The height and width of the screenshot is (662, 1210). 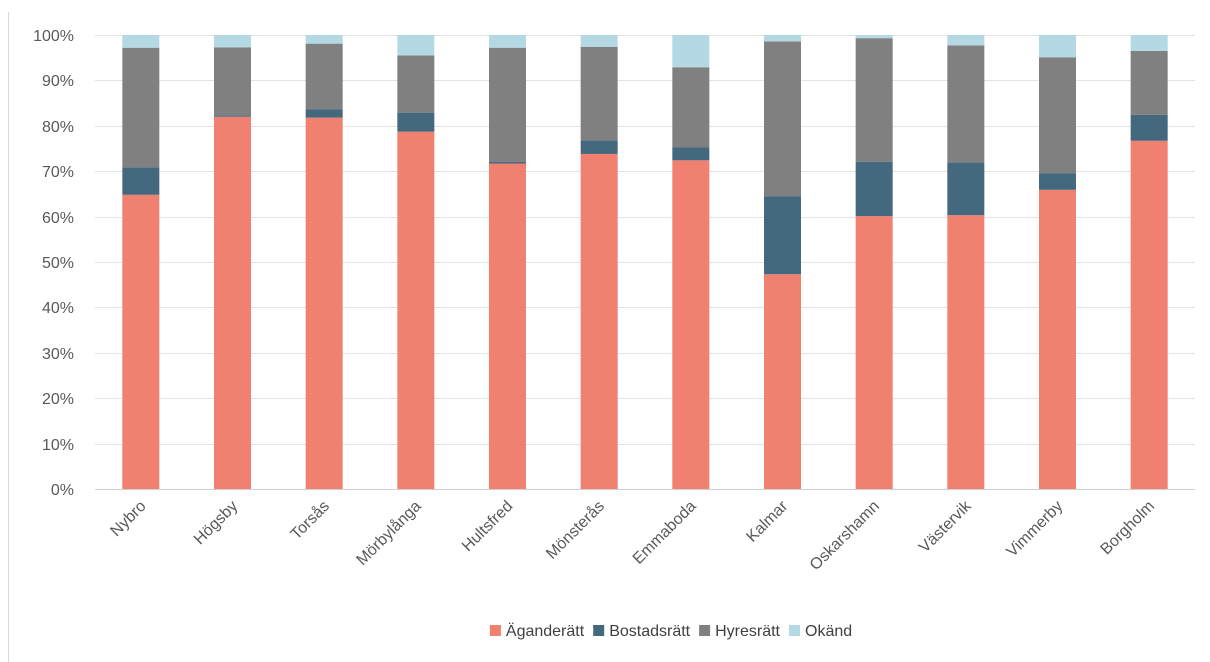 I want to click on y-tick-label: 100%, so click(x=53, y=36).